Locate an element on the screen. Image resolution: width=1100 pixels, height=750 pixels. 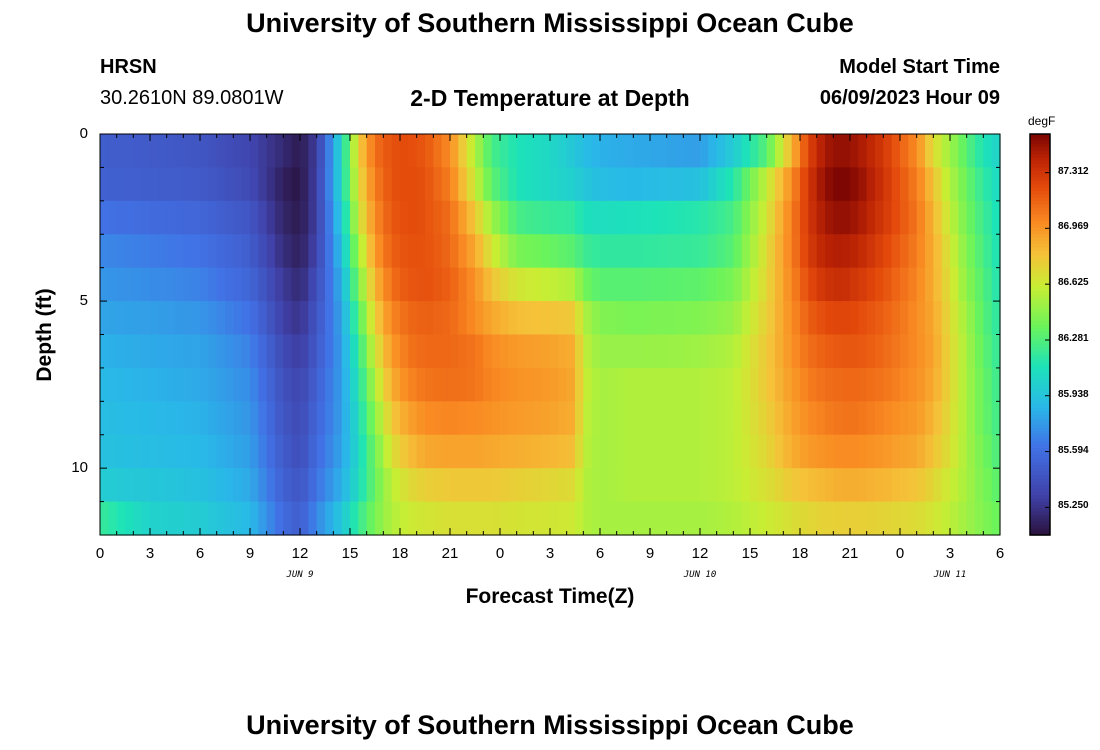
x-tick-label: 18 is located at coordinates (800, 553).